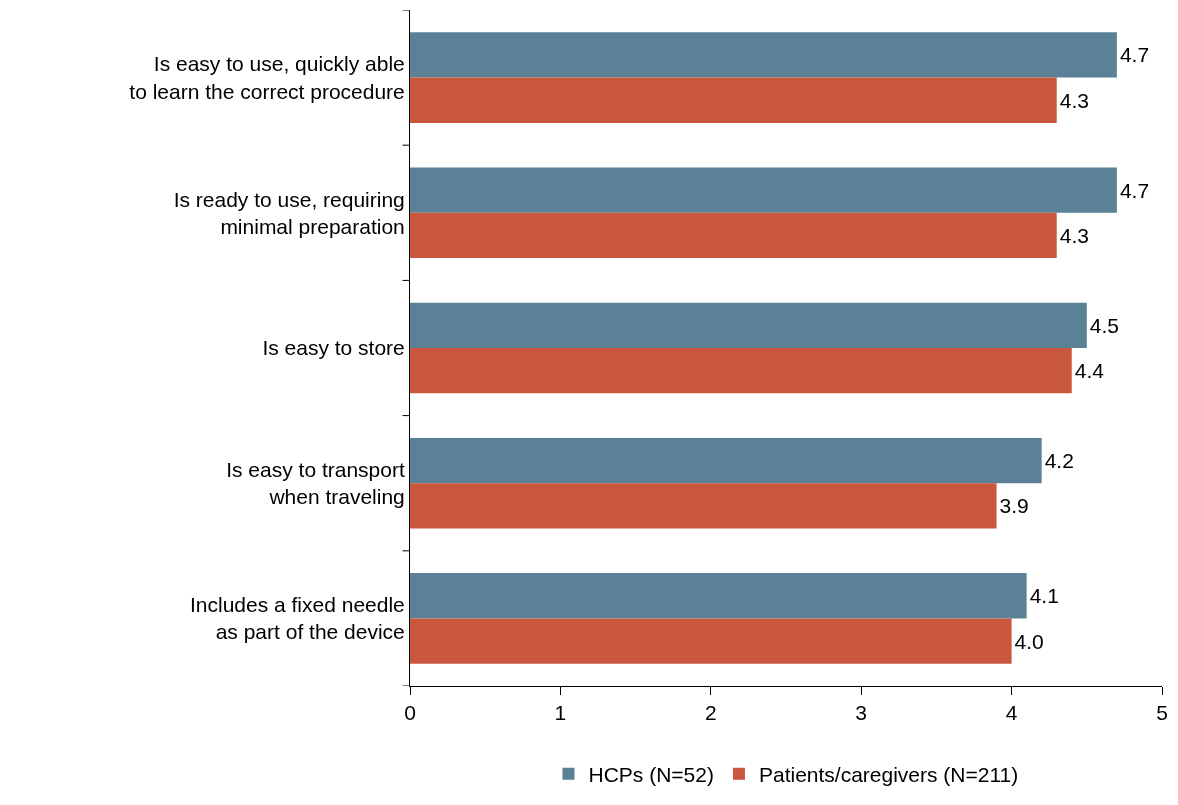 The height and width of the screenshot is (805, 1178). I want to click on data-label: 3.9, so click(1014, 506).